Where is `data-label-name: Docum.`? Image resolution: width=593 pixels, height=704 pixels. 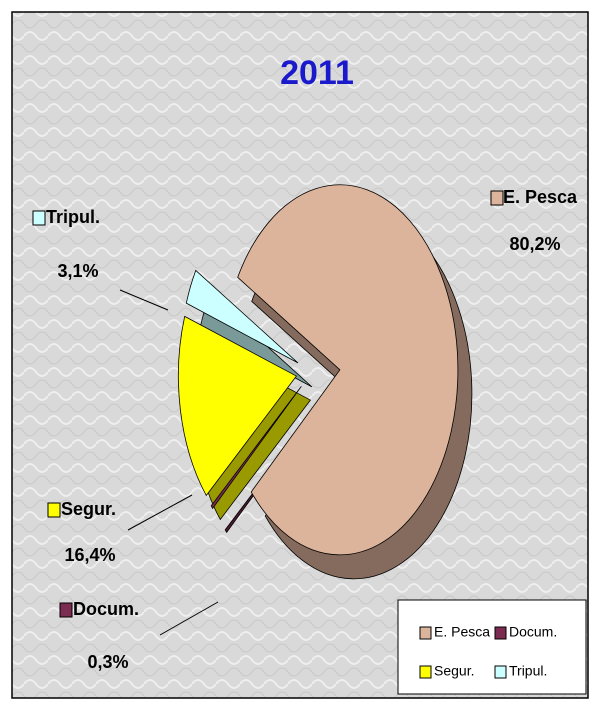
data-label-name: Docum. is located at coordinates (106, 609).